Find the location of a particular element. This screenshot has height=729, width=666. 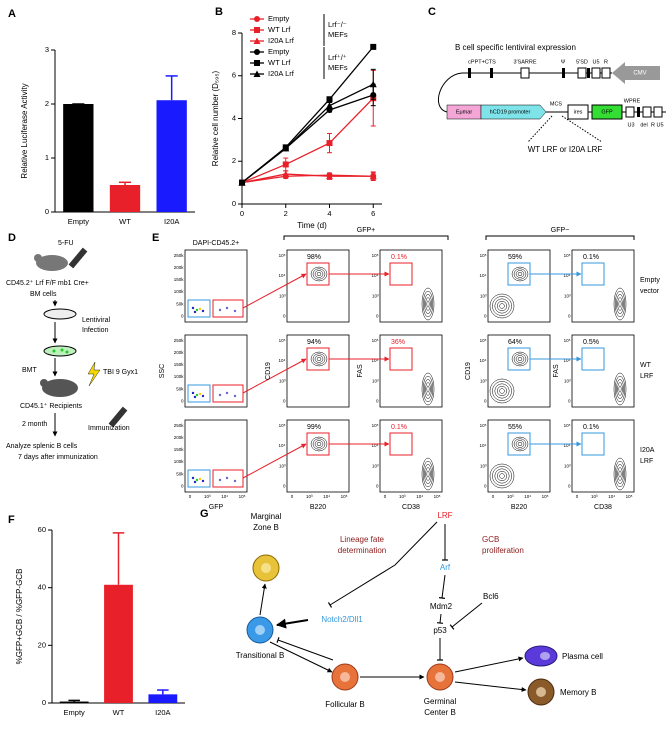

y-tick-label: 10⁵ is located at coordinates (567, 255).